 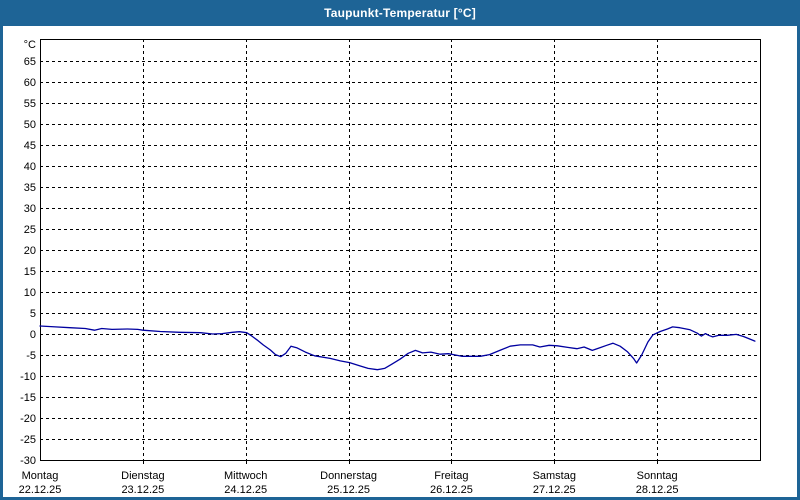 I want to click on y-tick-label: -25, so click(x=28, y=440).